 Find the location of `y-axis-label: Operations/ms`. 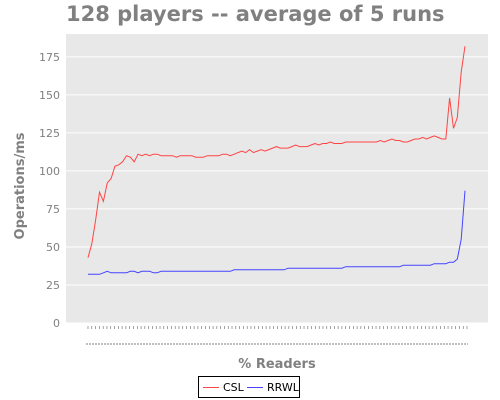

y-axis-label: Operations/ms is located at coordinates (20, 185).